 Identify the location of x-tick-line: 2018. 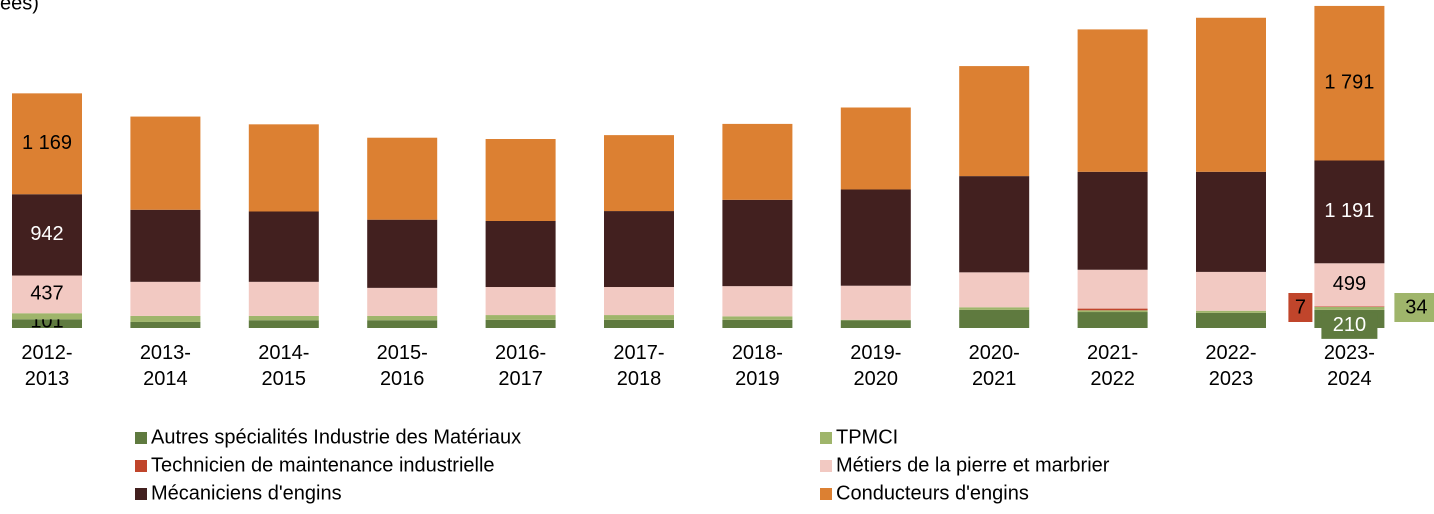
(639, 379).